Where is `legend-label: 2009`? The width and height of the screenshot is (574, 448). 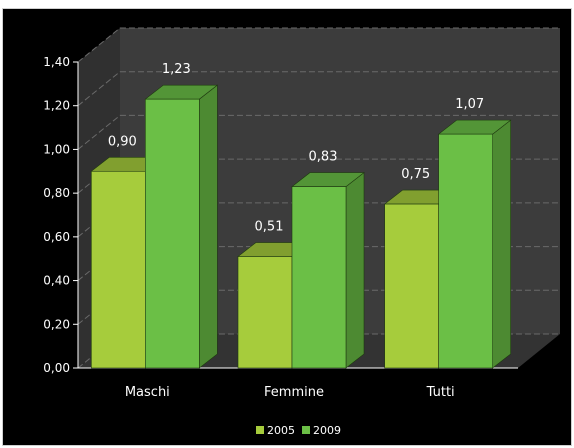
legend-label: 2009 is located at coordinates (327, 430).